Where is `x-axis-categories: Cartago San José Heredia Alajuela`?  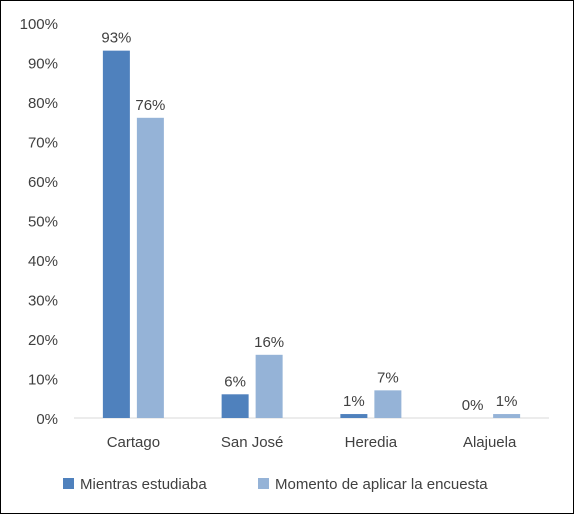 x-axis-categories: Cartago San José Heredia Alajuela is located at coordinates (312, 442).